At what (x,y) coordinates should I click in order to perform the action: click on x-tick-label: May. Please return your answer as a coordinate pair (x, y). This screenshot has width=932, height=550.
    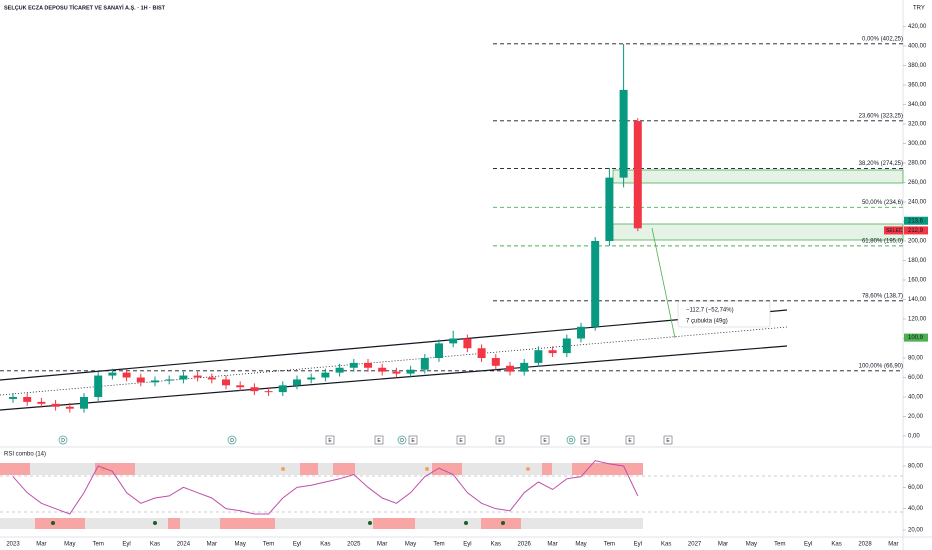
    Looking at the image, I should click on (410, 545).